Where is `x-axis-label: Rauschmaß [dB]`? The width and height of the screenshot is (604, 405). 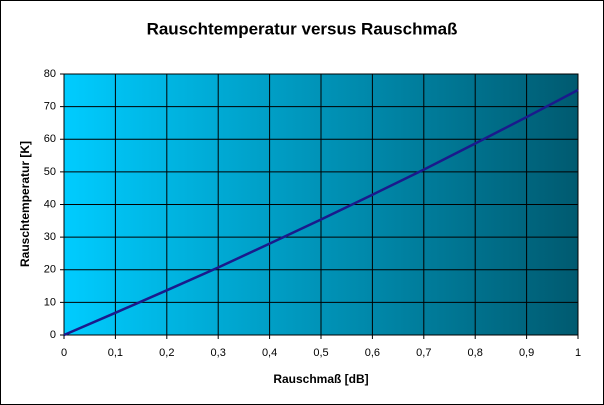 x-axis-label: Rauschmaß [dB] is located at coordinates (320, 379).